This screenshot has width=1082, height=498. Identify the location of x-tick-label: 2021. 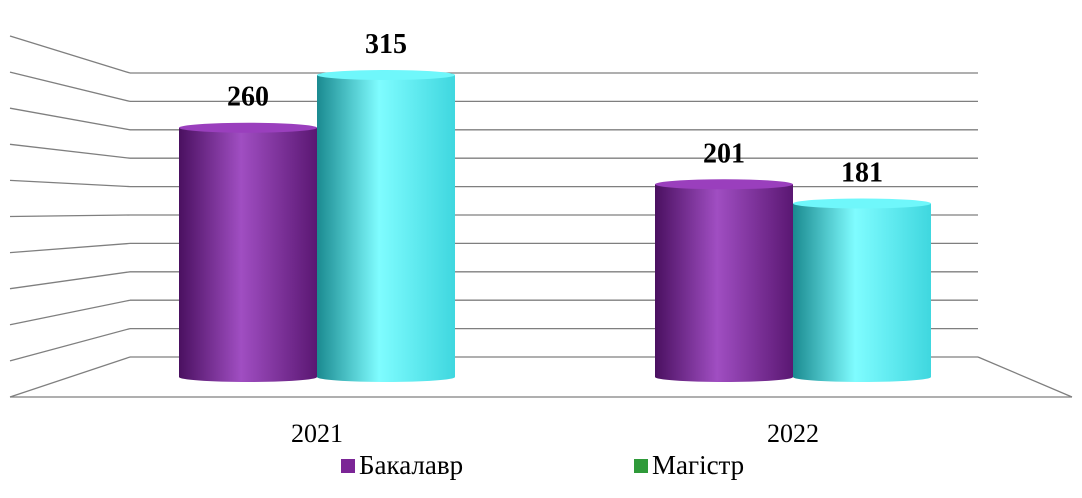
(317, 433).